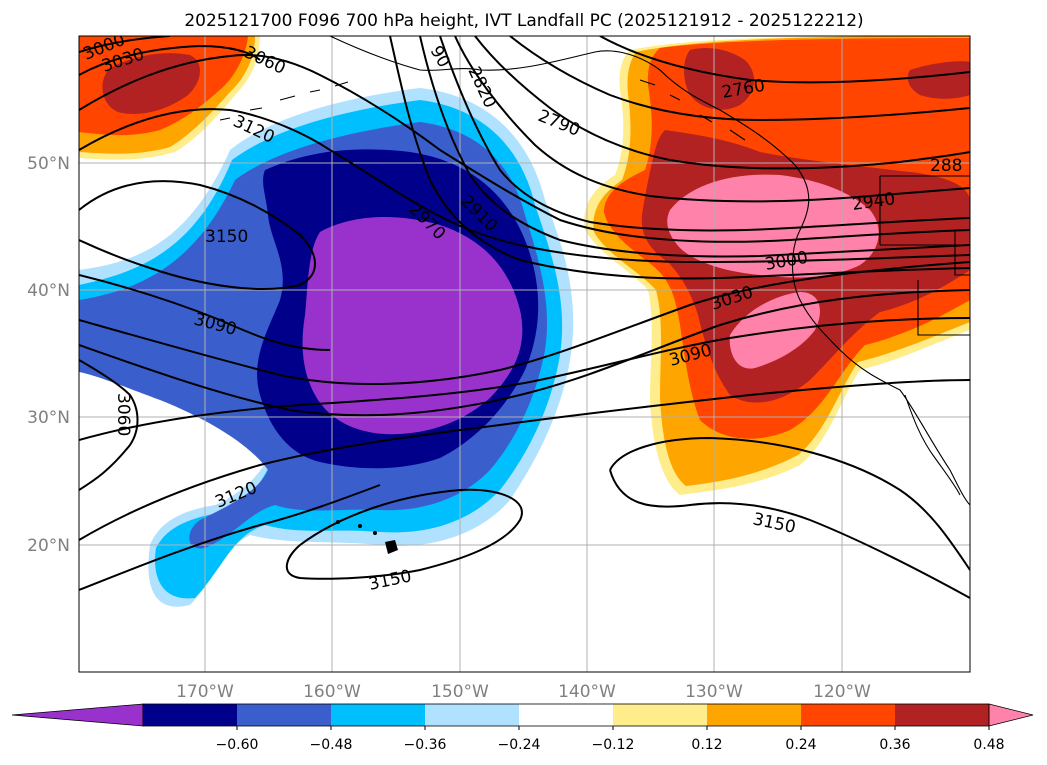  I want to click on lat-label: 40°N, so click(48, 291).